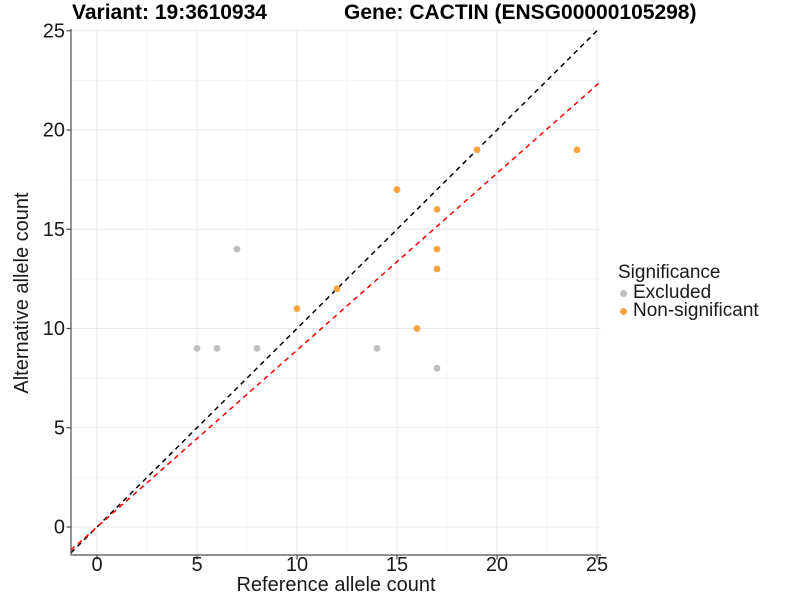  What do you see at coordinates (54, 329) in the screenshot?
I see `y-tick-label: 10` at bounding box center [54, 329].